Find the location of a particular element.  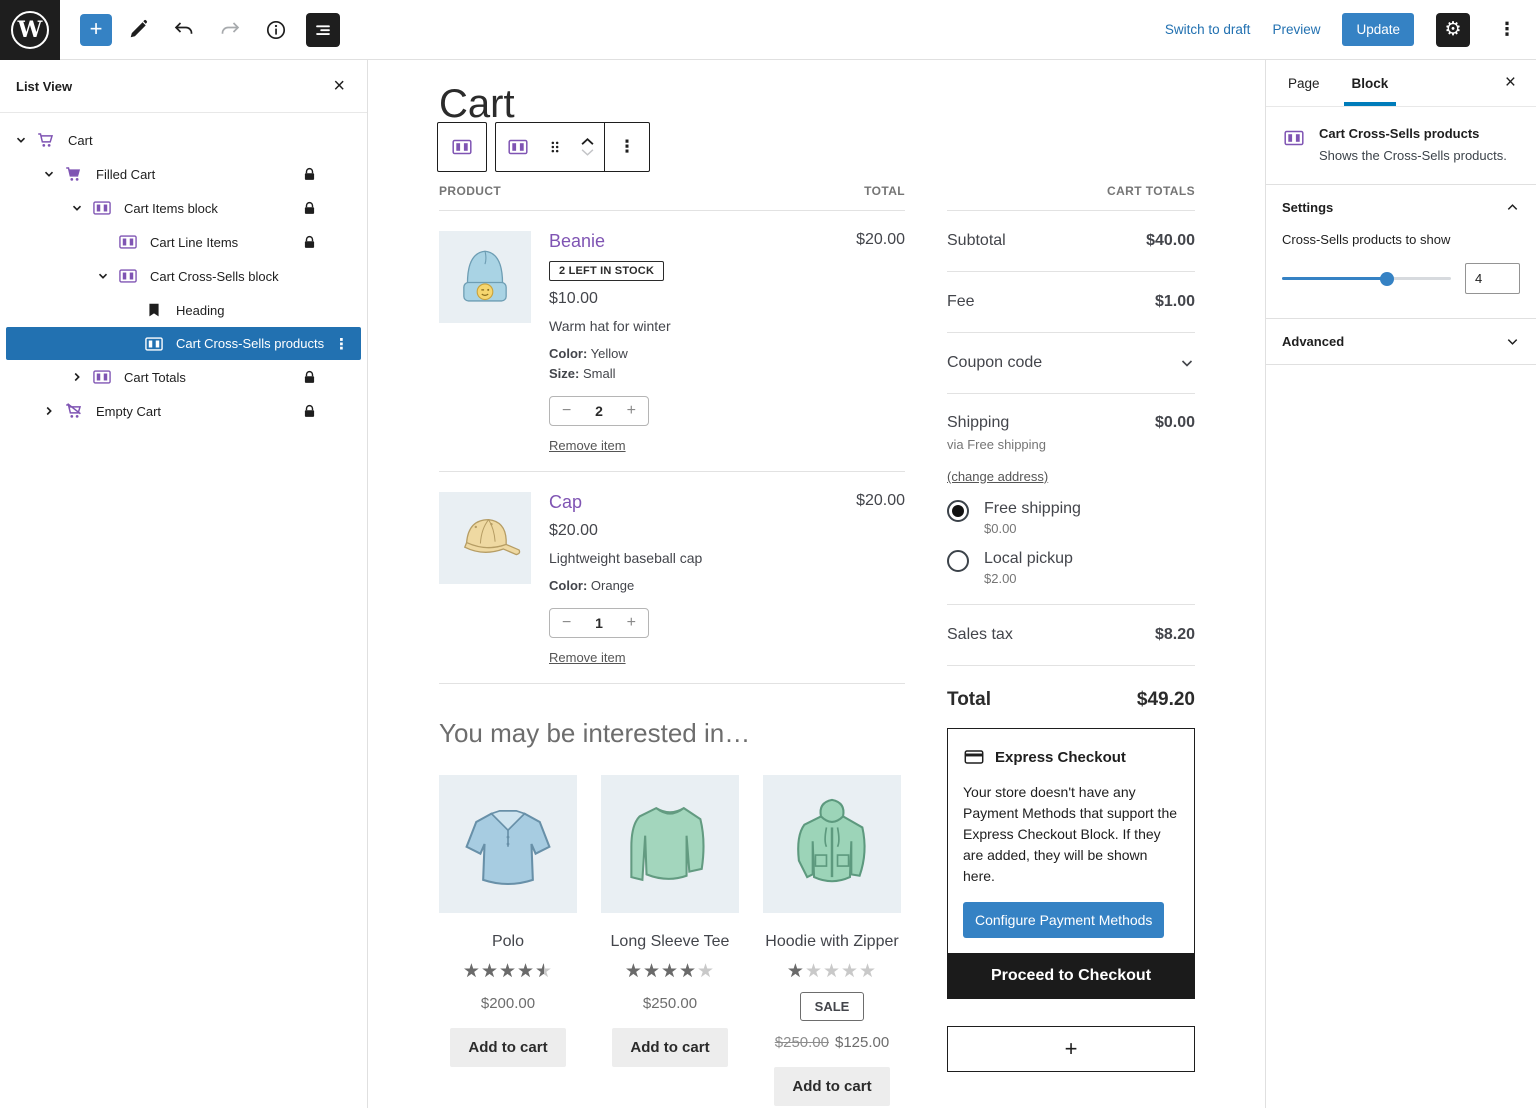

drag-handle is located at coordinates (555, 147).